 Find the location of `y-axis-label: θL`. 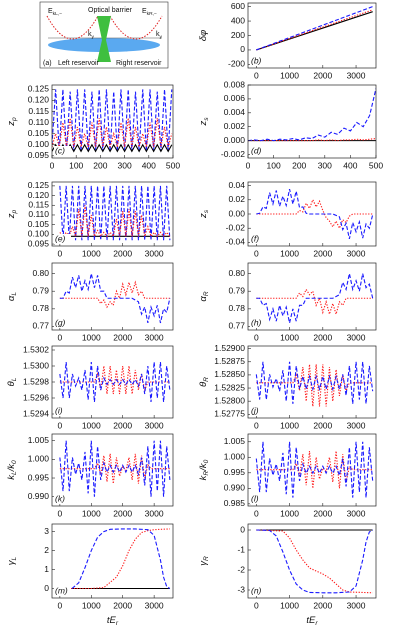

y-axis-label: θL is located at coordinates (12, 381).